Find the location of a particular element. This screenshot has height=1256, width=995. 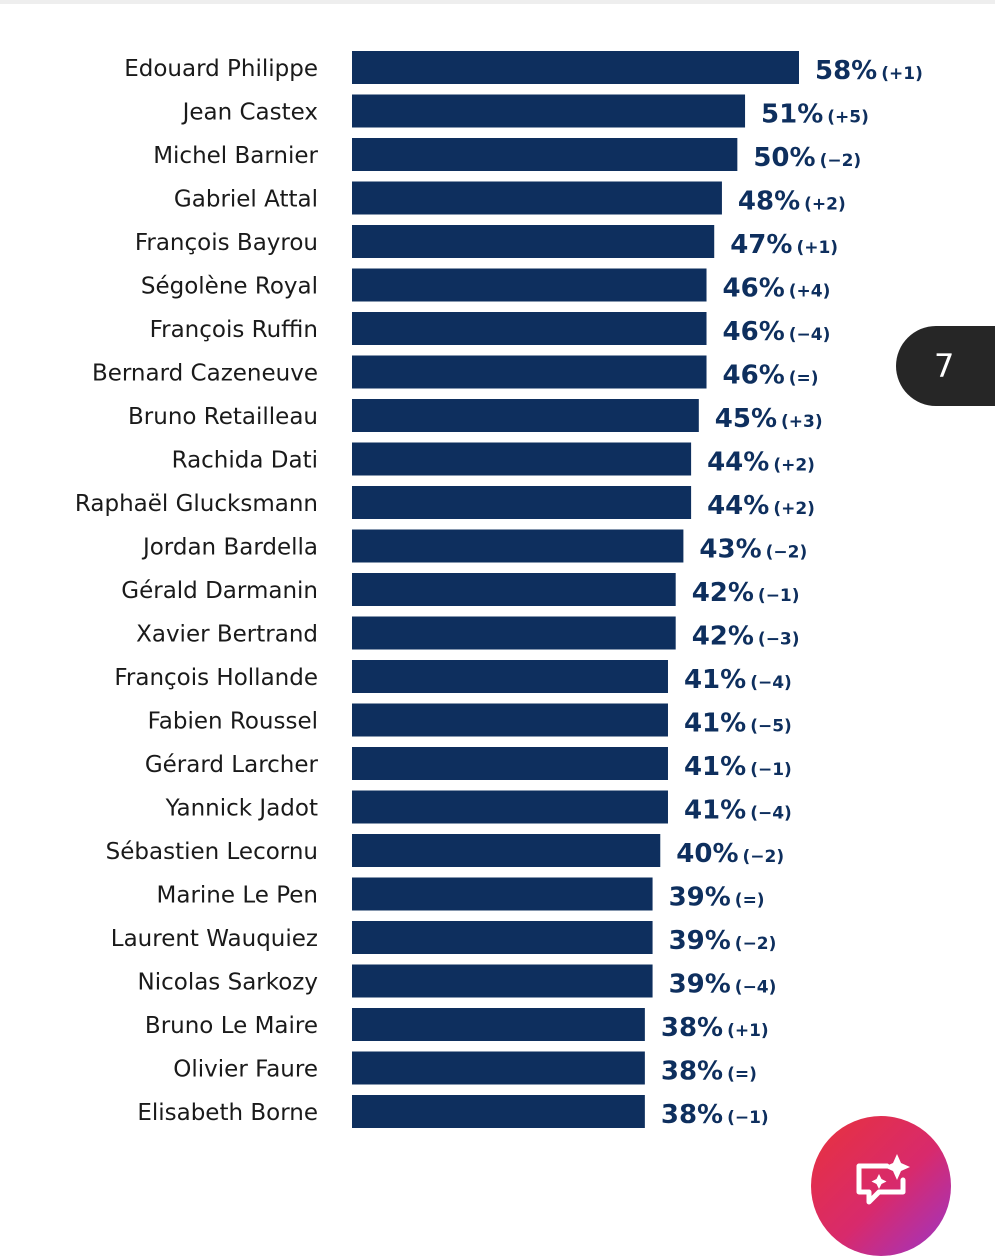

page-number: 7 is located at coordinates (944, 366).